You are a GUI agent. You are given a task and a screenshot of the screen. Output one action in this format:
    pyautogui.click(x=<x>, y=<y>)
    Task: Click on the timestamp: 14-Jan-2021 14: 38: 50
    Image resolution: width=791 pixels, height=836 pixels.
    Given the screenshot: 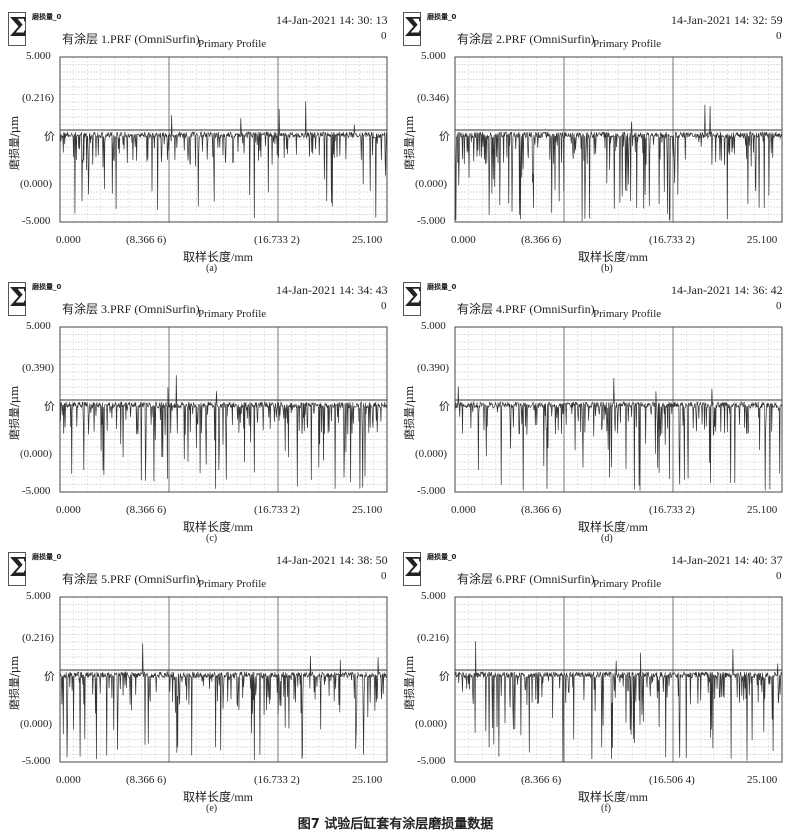 What is the action you would take?
    pyautogui.click(x=332, y=560)
    